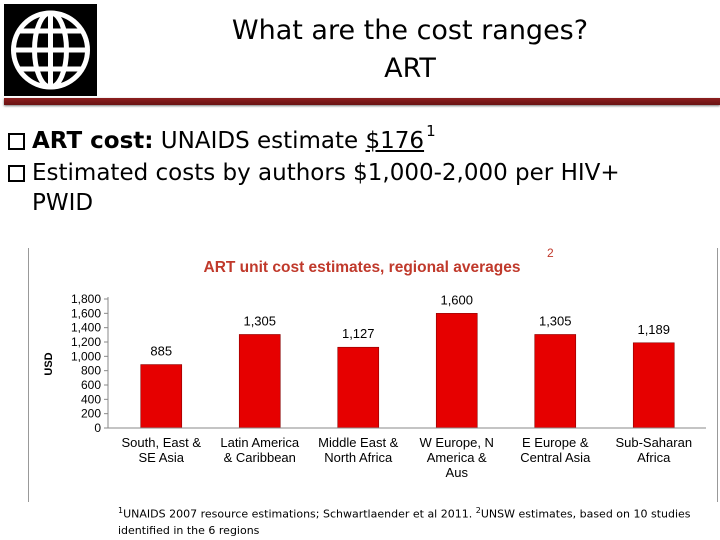 The height and width of the screenshot is (540, 720). Describe the element at coordinates (362, 101) in the screenshot. I see `title-divider` at that location.